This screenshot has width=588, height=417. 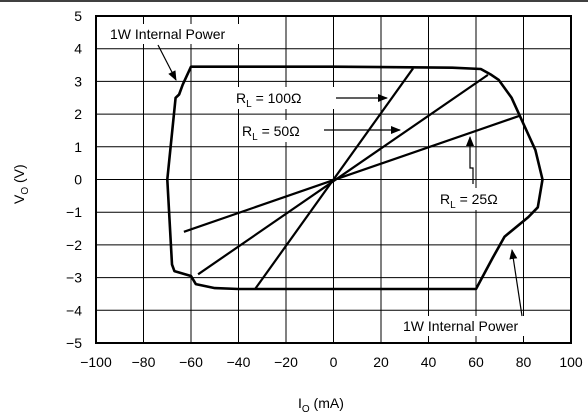 I want to click on rl25-value: = 25Ω, so click(x=477, y=199).